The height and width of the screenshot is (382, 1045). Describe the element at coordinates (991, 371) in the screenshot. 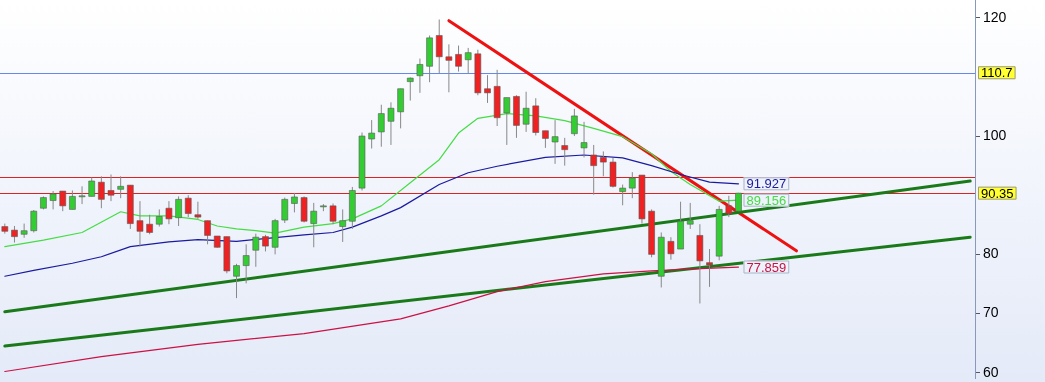

I see `y-tick-label: 60` at that location.